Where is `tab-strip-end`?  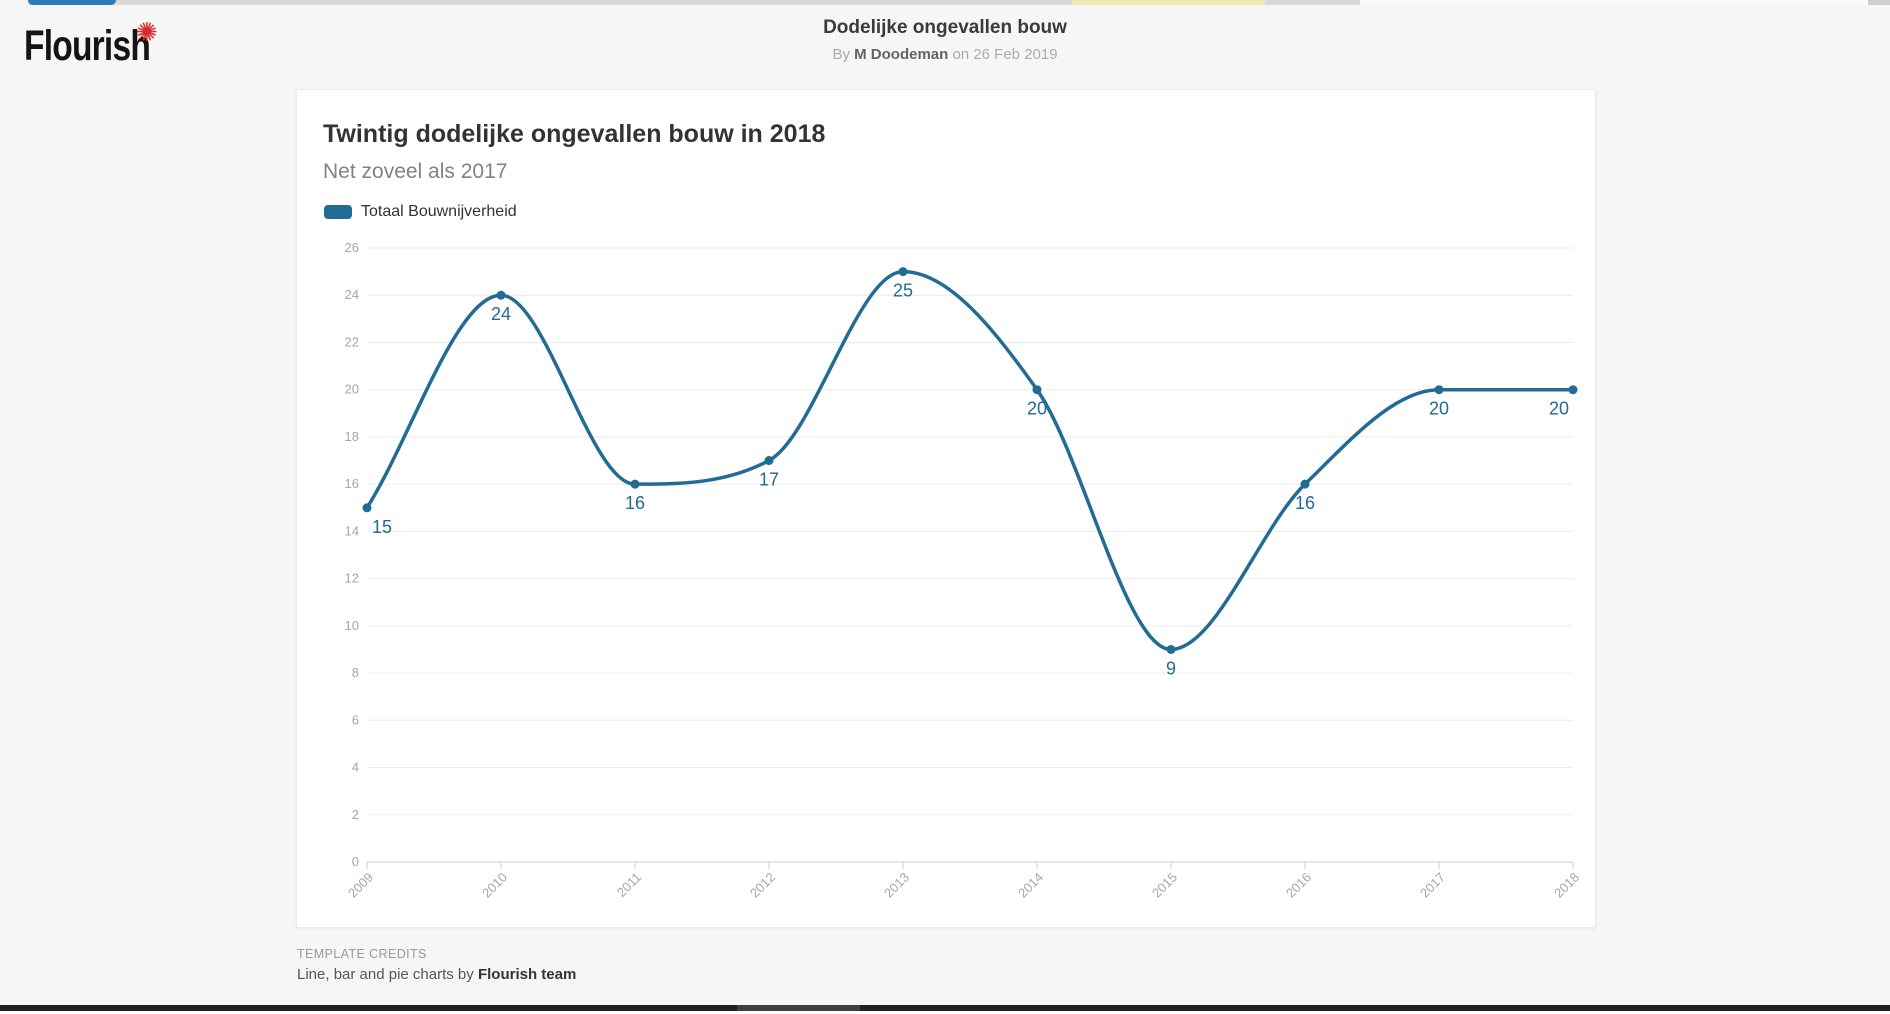
tab-strip-end is located at coordinates (1879, 2).